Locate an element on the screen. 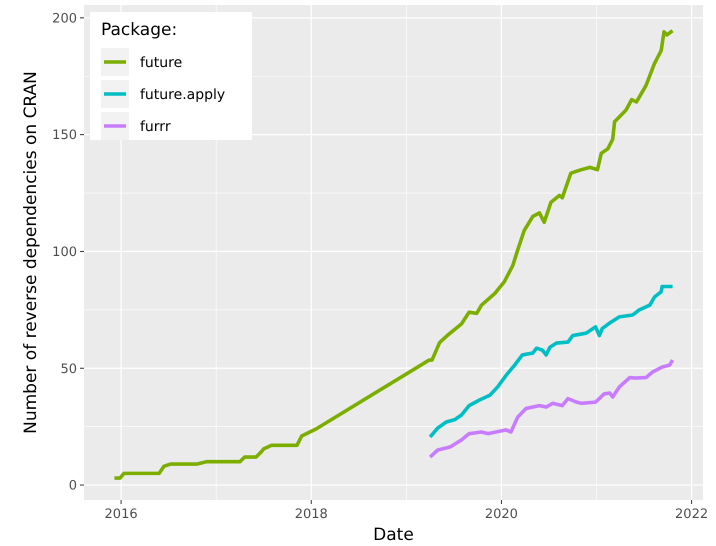 The image size is (716, 546). legend-title: Package: is located at coordinates (139, 30).